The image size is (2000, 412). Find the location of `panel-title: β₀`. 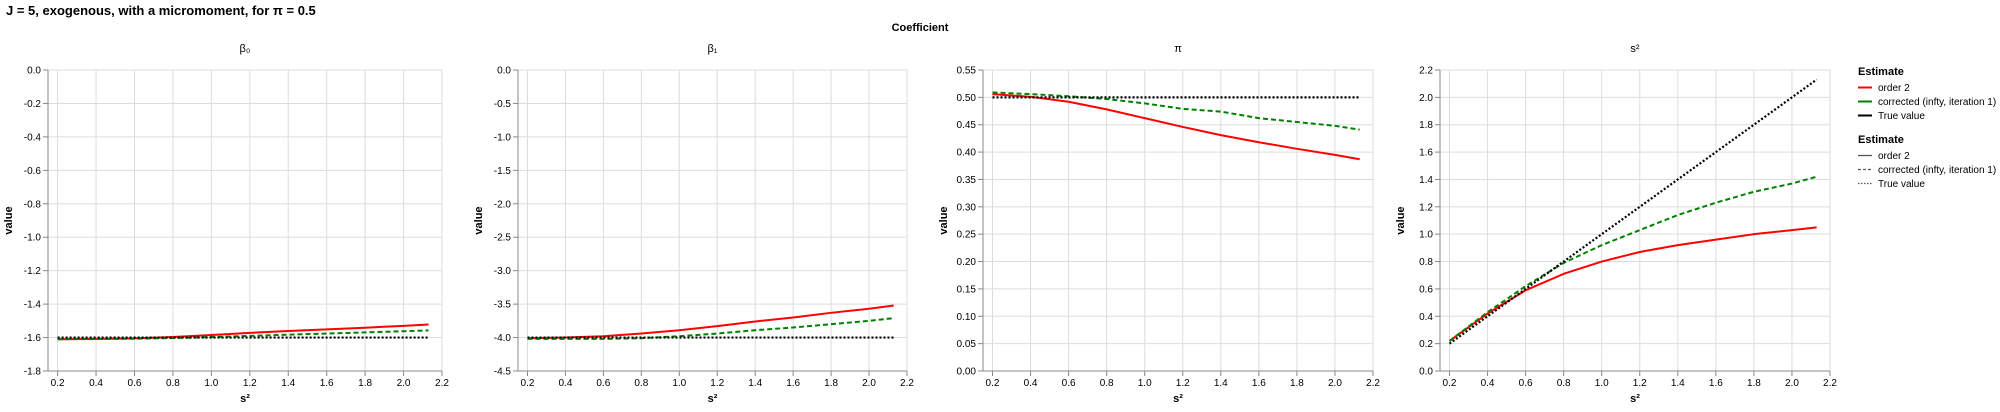

panel-title: β₀ is located at coordinates (245, 49).